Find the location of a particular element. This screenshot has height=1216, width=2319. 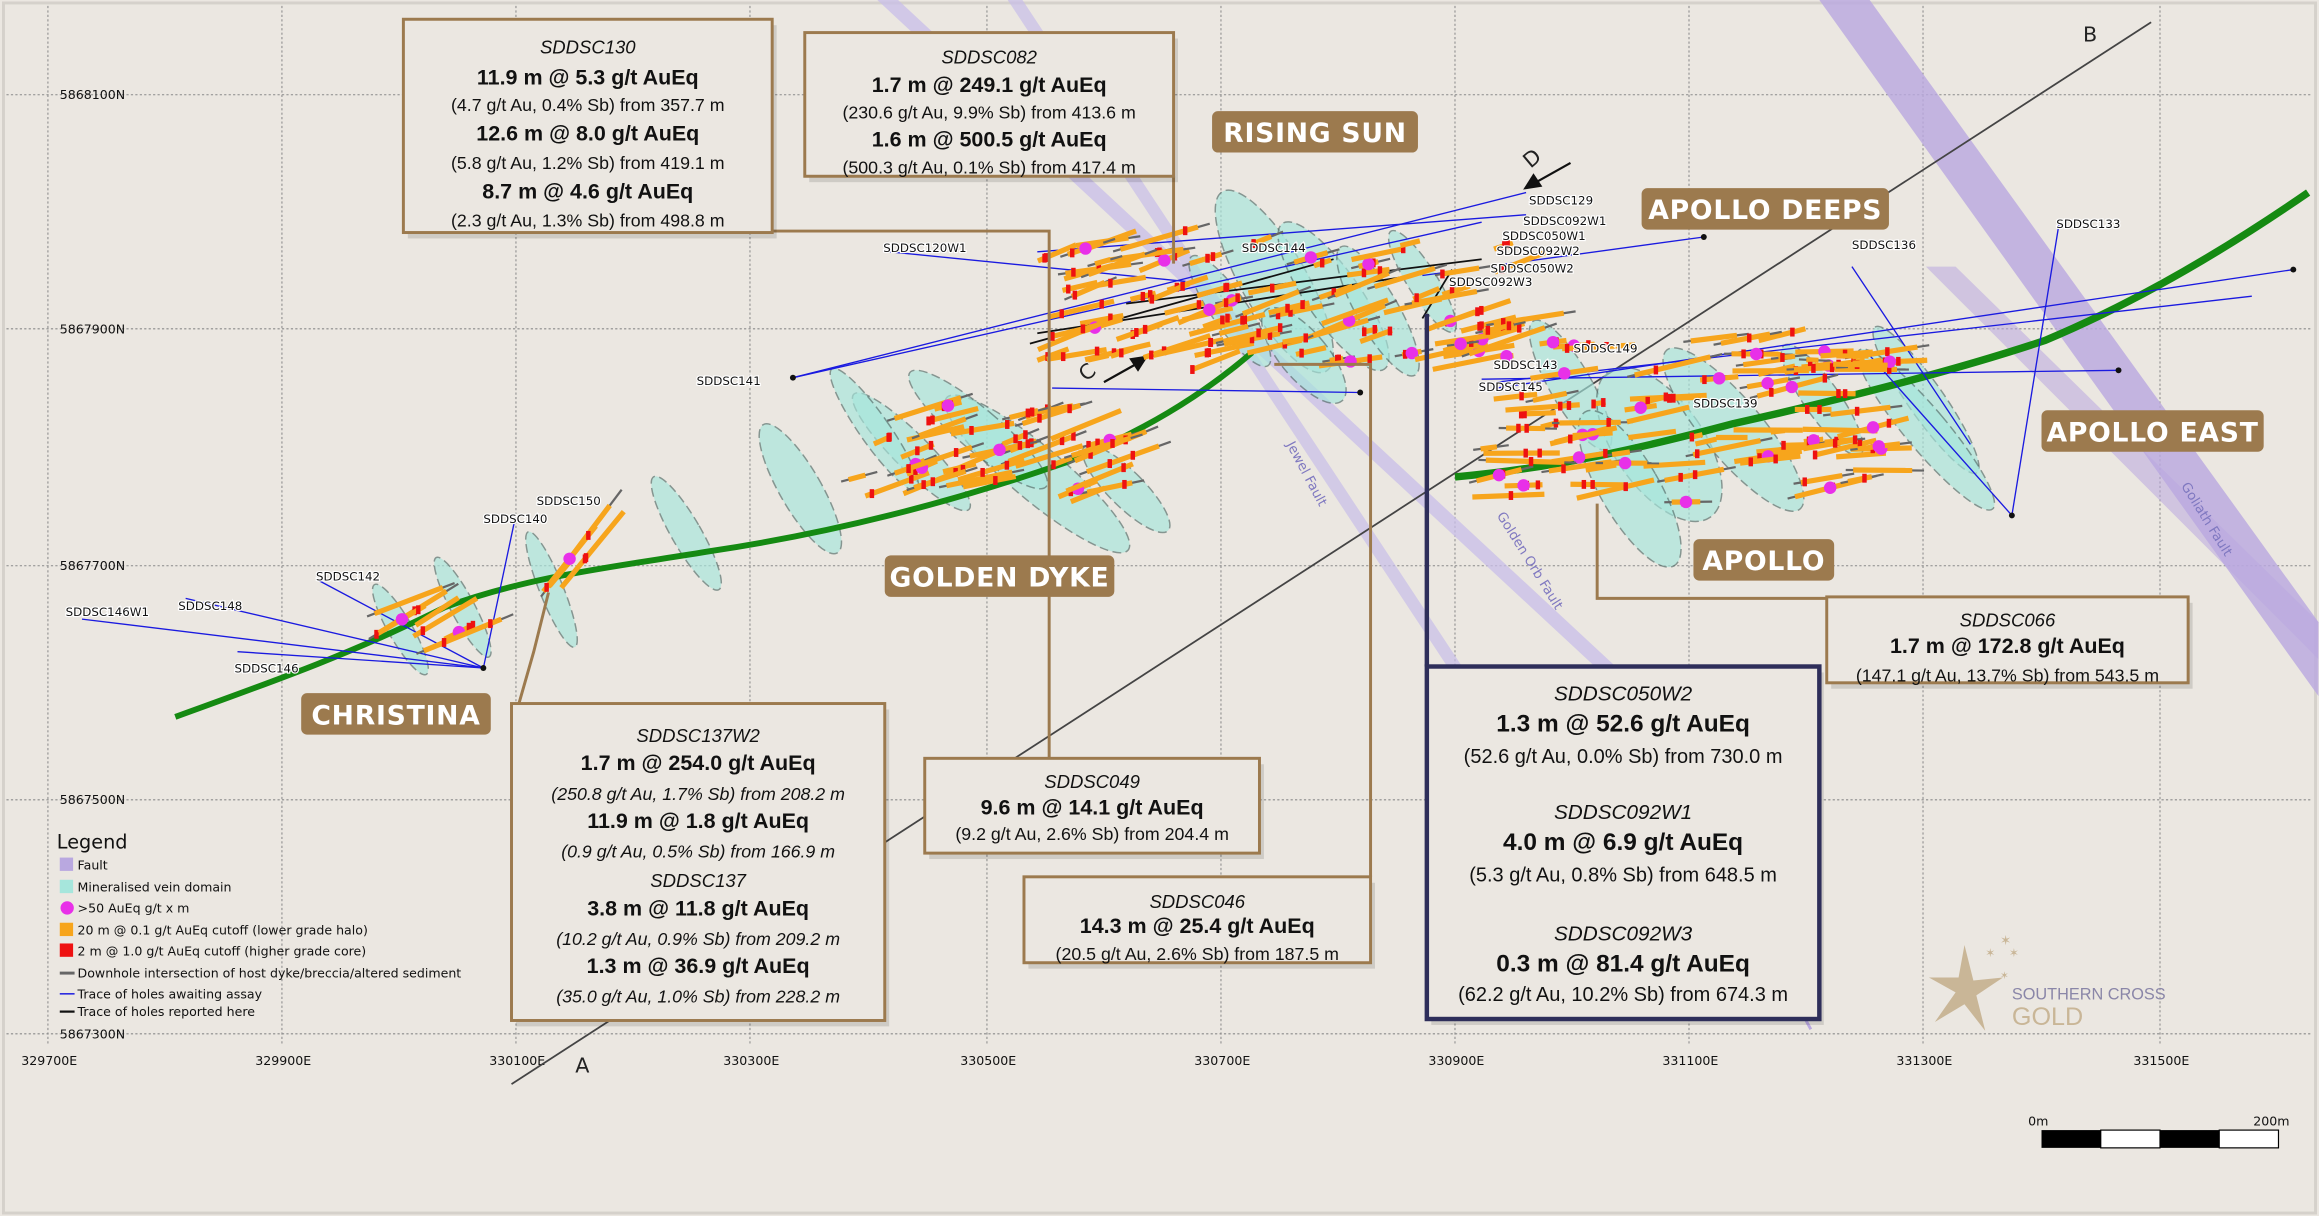

callout-assay-detail: (10.2 g/t Au, 0.9% Sb) from 209.2 m is located at coordinates (698, 939).